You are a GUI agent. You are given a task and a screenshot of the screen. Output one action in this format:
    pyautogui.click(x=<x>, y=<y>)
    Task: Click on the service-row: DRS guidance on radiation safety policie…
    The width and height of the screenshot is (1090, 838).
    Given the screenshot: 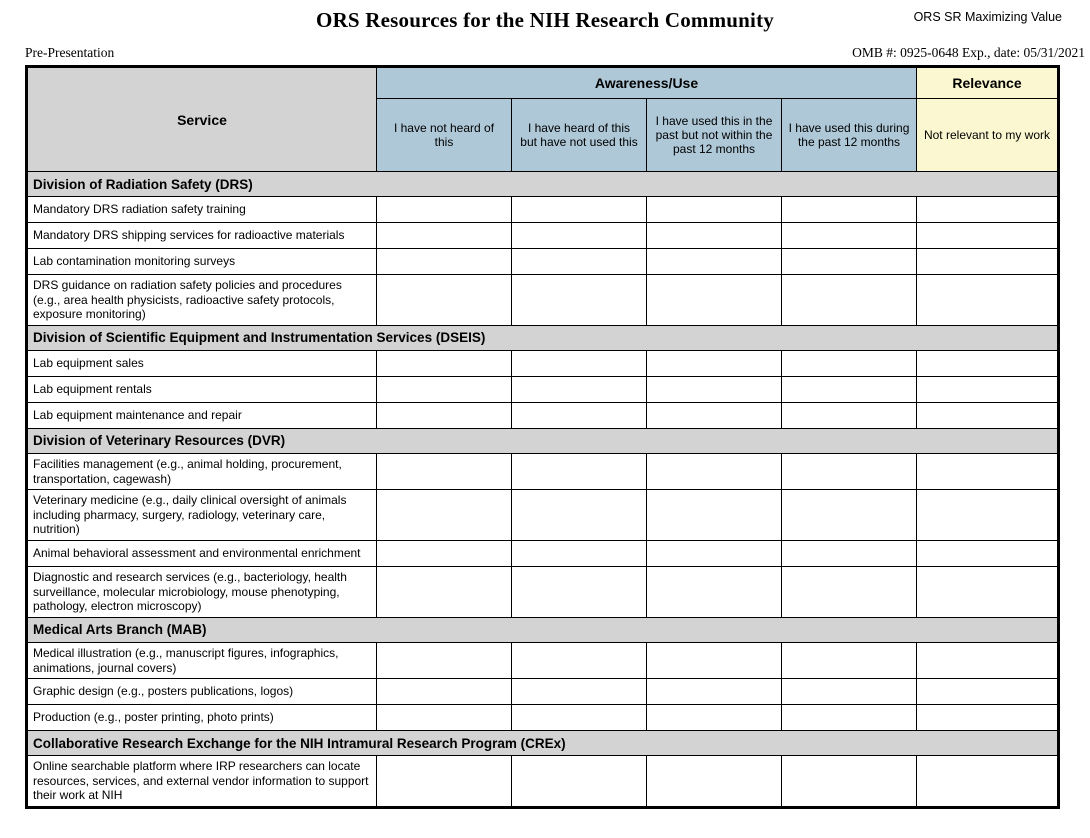 What is the action you would take?
    pyautogui.click(x=542, y=300)
    